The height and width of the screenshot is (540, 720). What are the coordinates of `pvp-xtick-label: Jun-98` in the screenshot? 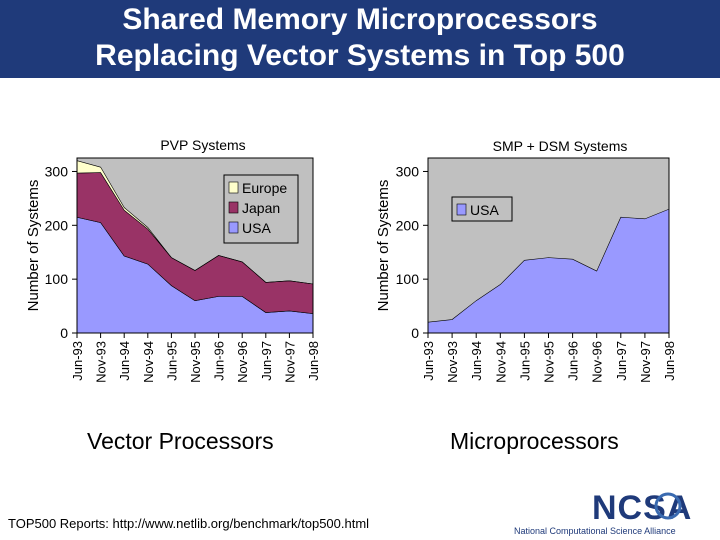 It's located at (313, 361).